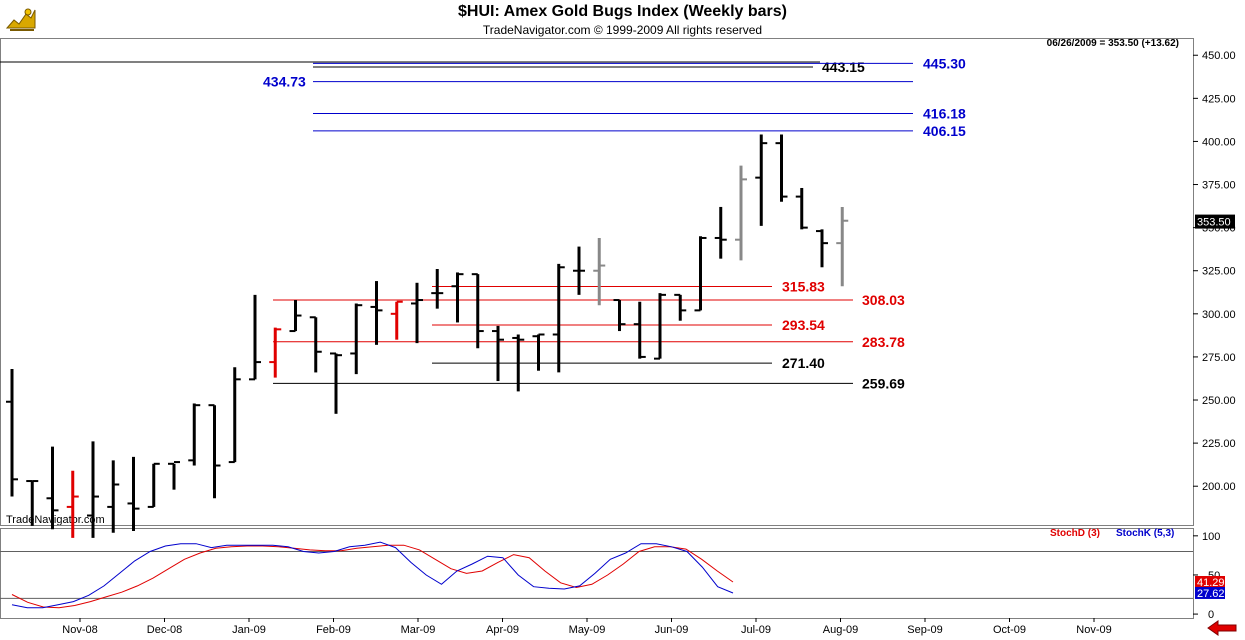 Image resolution: width=1245 pixels, height=640 pixels. I want to click on stoch-panel-frame, so click(597, 573).